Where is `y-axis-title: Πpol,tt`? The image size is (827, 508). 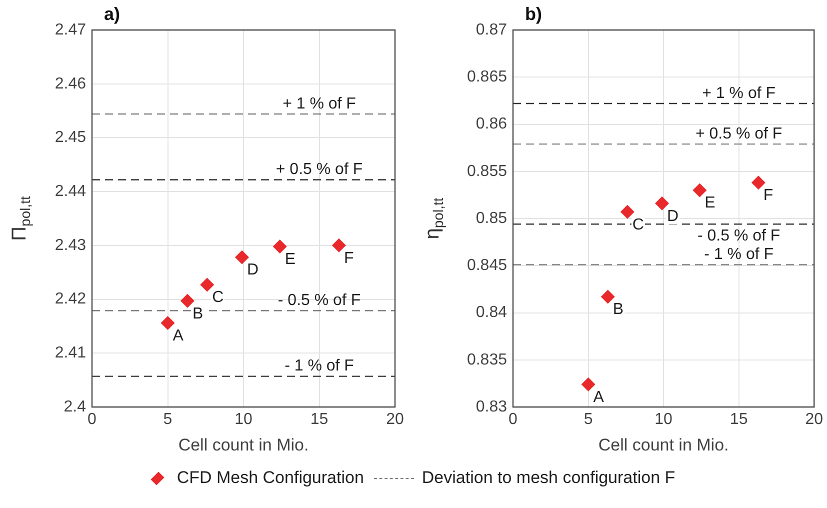
y-axis-title: Πpol,tt is located at coordinates (20, 218).